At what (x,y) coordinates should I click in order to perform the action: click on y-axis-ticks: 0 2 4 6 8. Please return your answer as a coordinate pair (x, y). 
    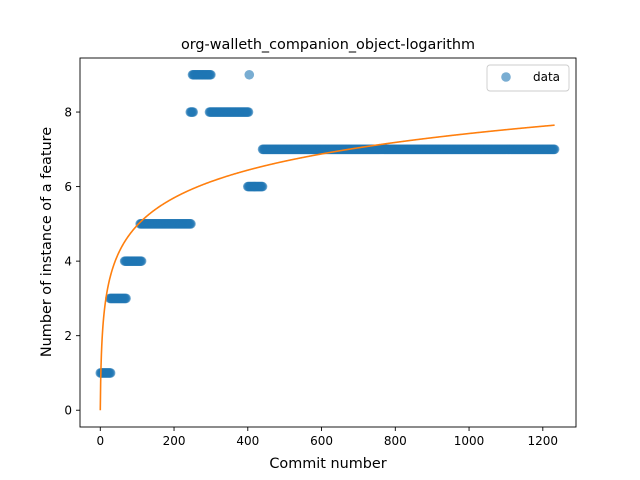
    Looking at the image, I should click on (72, 262).